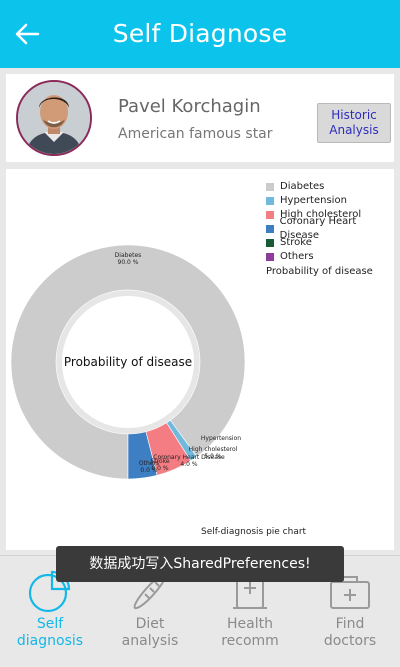 The width and height of the screenshot is (400, 667). I want to click on avatar, so click(54, 118).